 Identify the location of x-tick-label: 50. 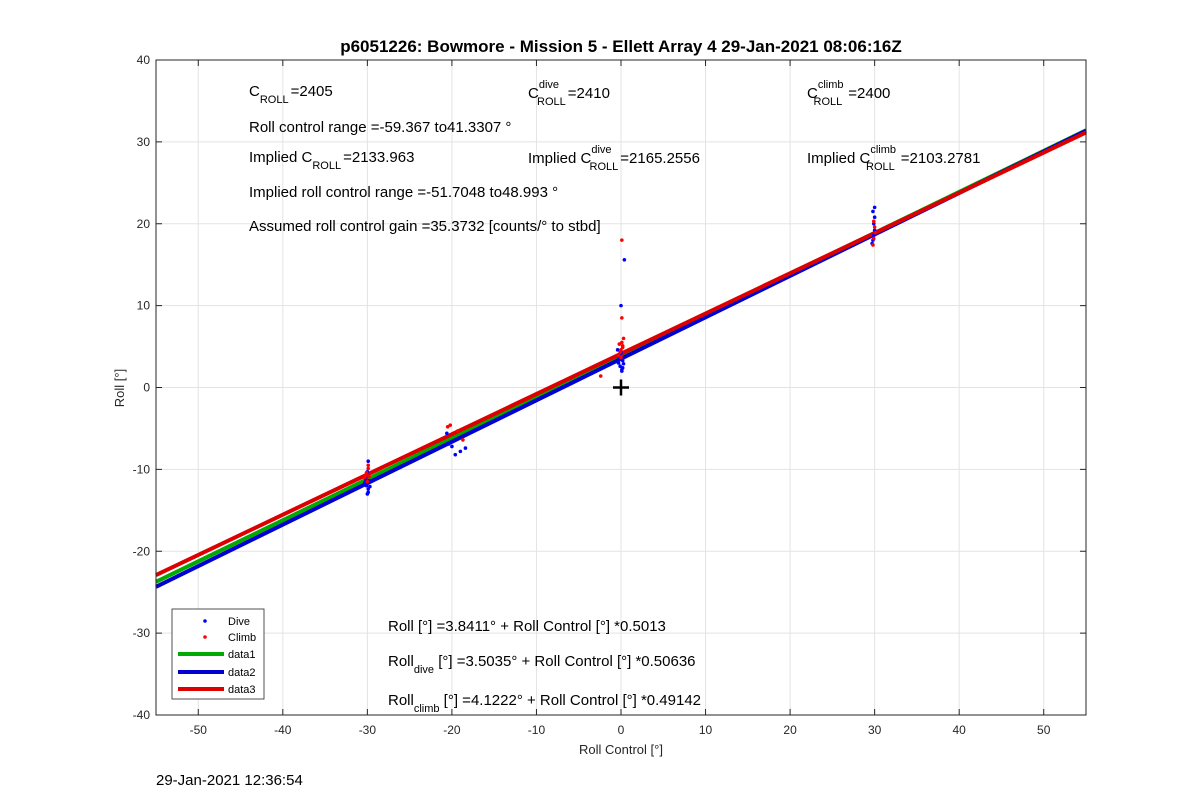
(1044, 730).